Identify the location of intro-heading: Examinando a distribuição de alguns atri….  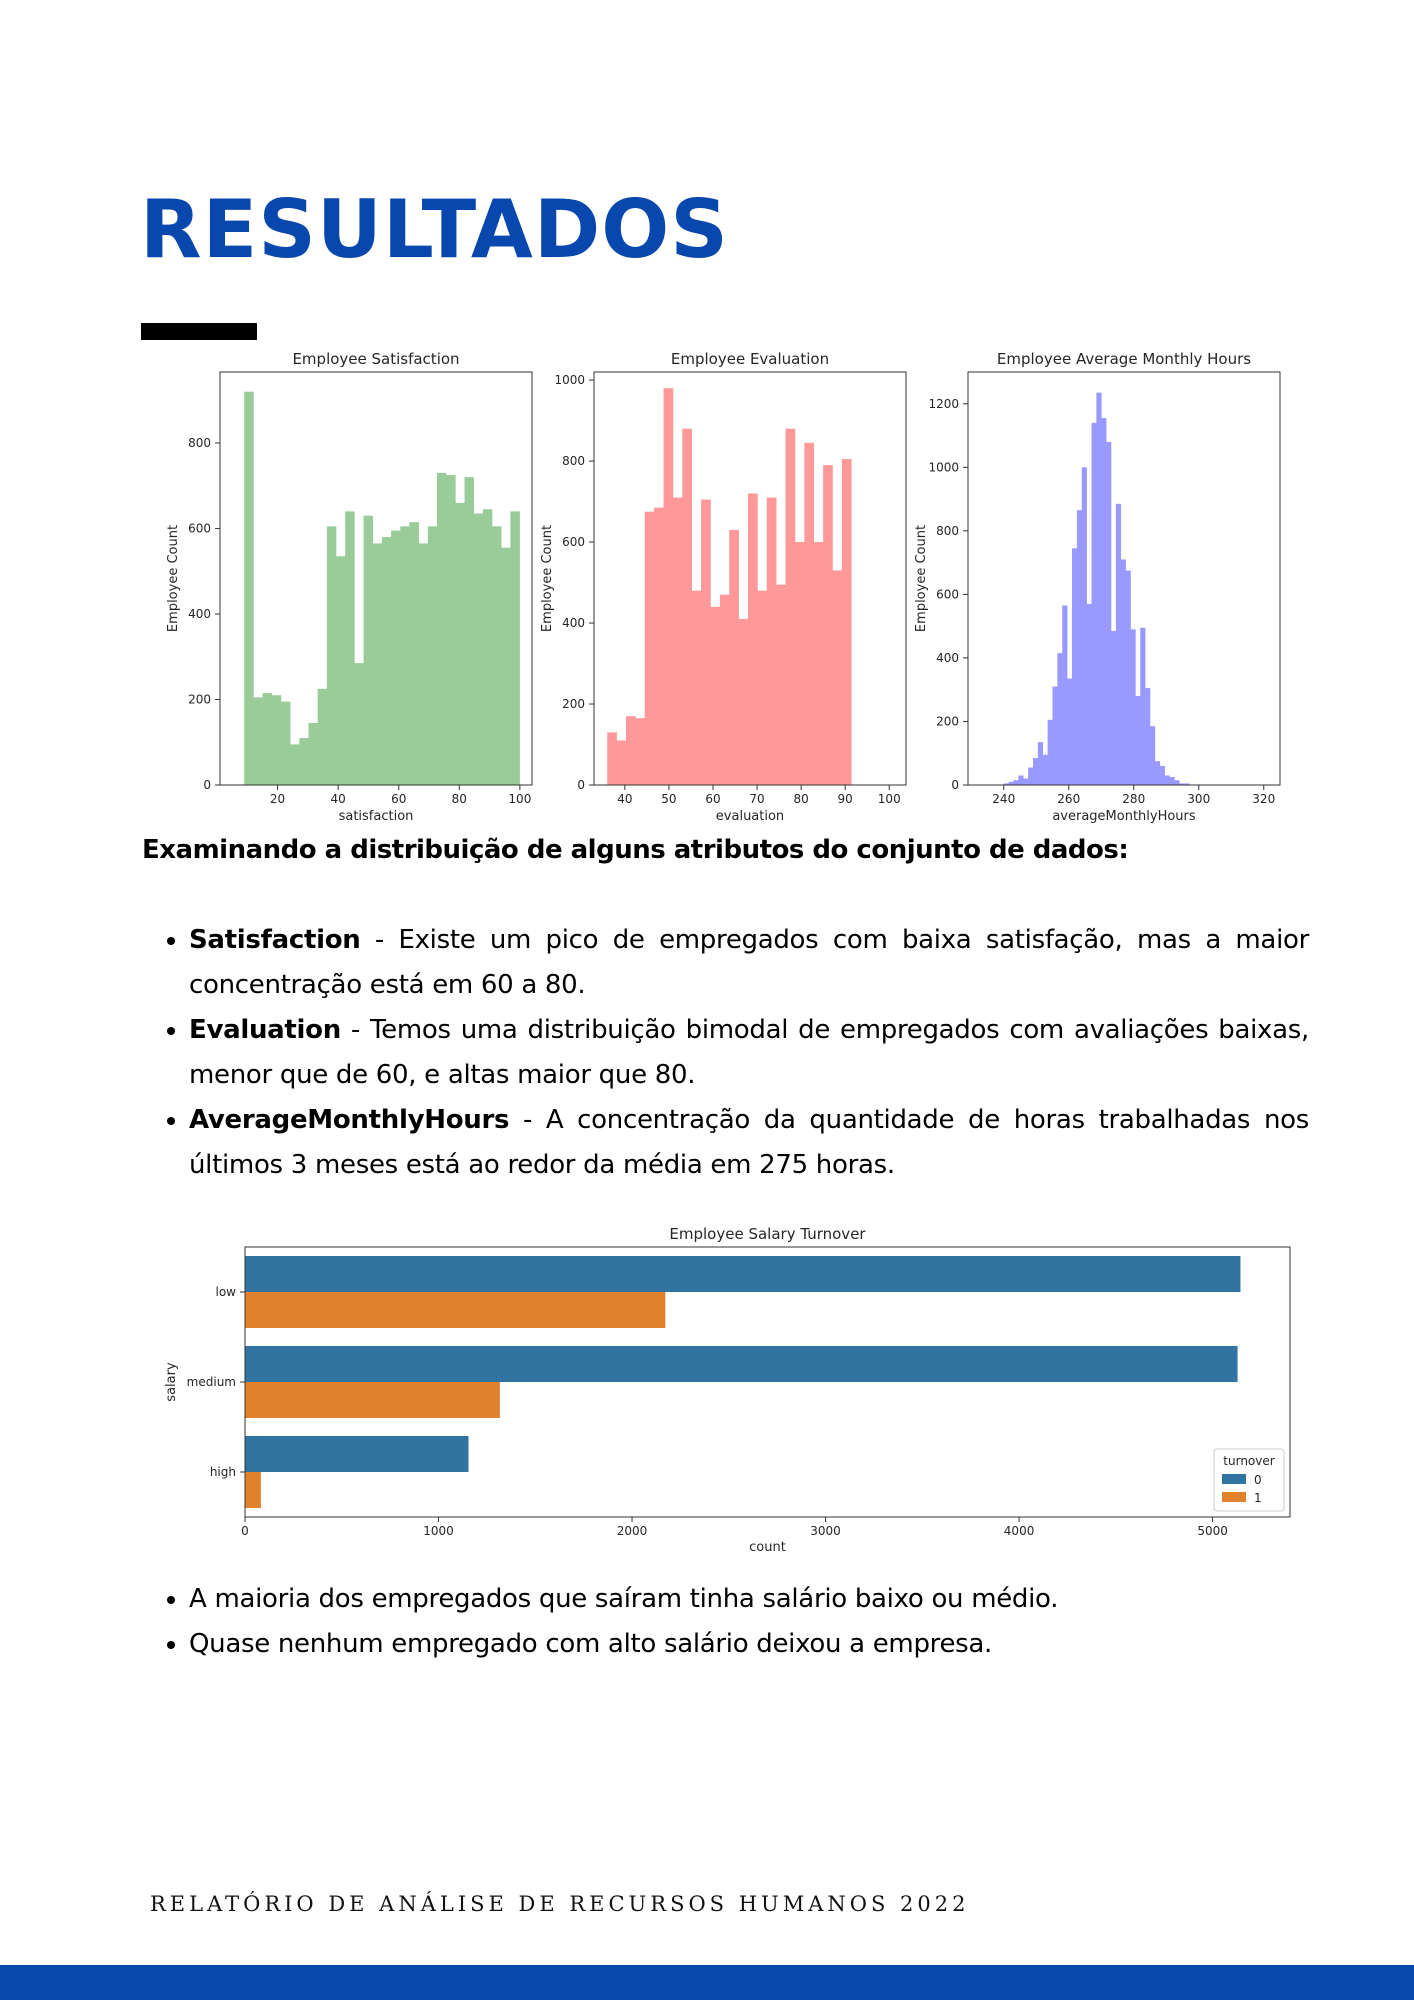
(635, 850).